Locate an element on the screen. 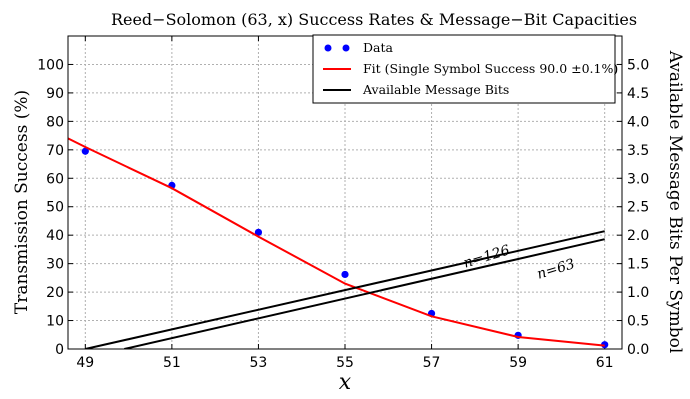 The image size is (690, 399). y-right-tick-label: 4.0 is located at coordinates (638, 122).